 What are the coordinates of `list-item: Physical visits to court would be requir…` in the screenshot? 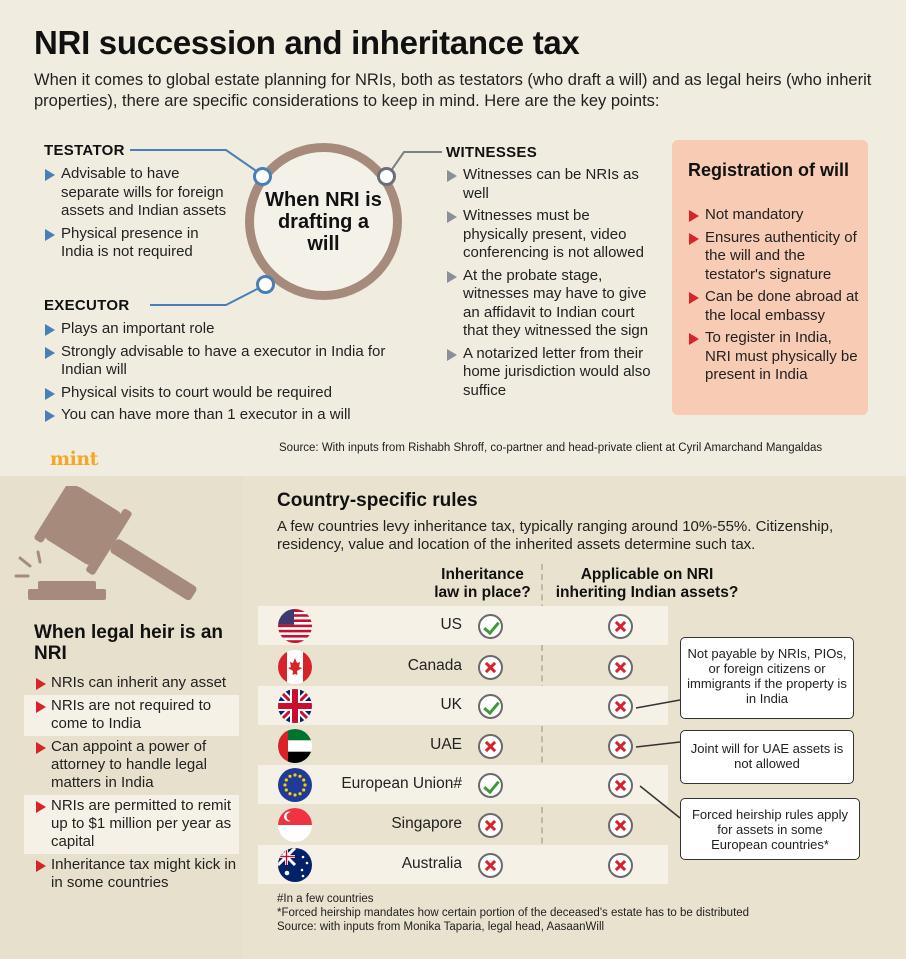 It's located at (224, 393).